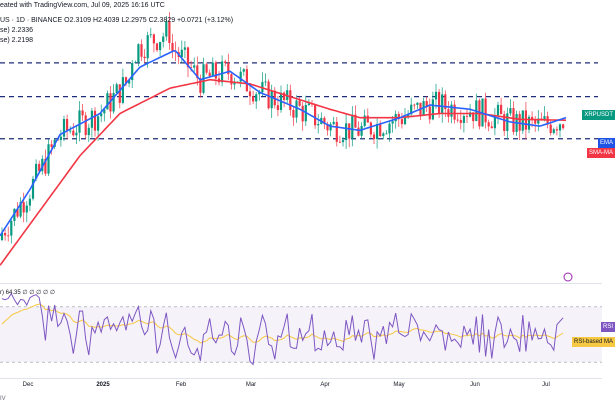 The image size is (615, 410). I want to click on x-tick-jul: Jul, so click(546, 385).